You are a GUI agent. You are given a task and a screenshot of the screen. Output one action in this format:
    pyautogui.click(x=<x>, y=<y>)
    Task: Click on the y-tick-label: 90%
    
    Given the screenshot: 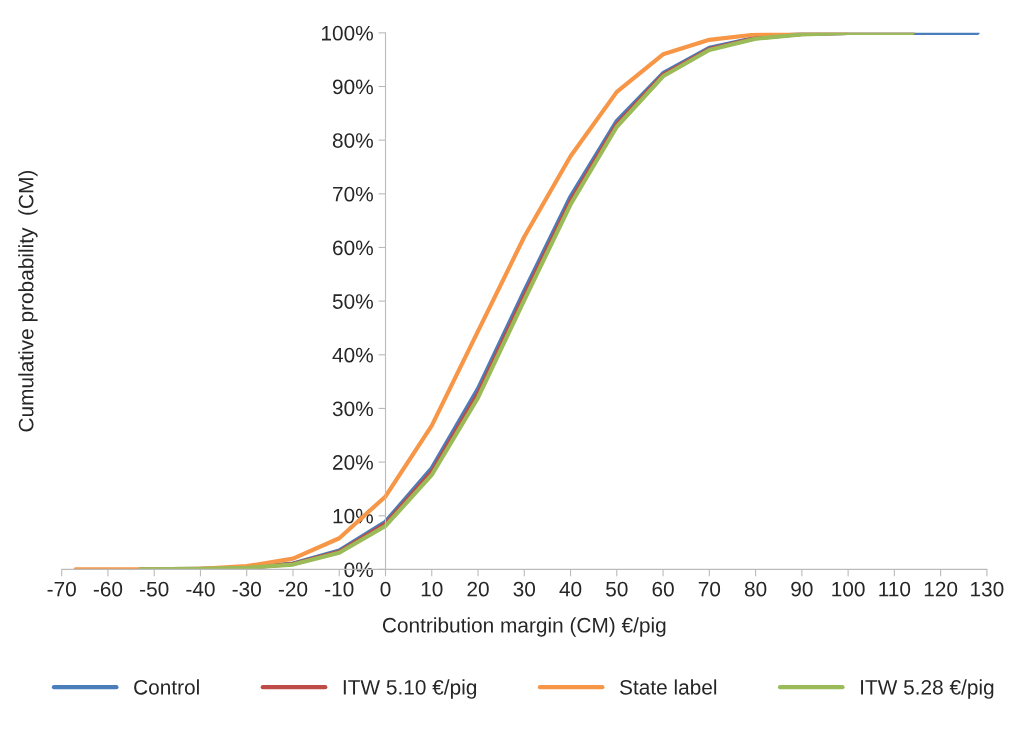 What is the action you would take?
    pyautogui.click(x=352, y=87)
    